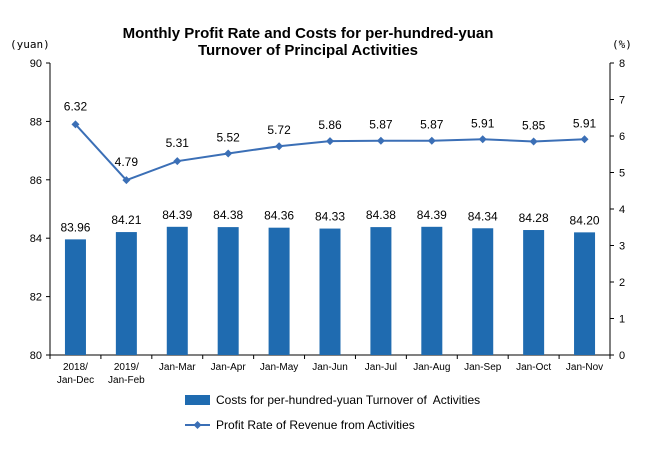  What do you see at coordinates (127, 162) in the screenshot?
I see `line-data-label: 4.79` at bounding box center [127, 162].